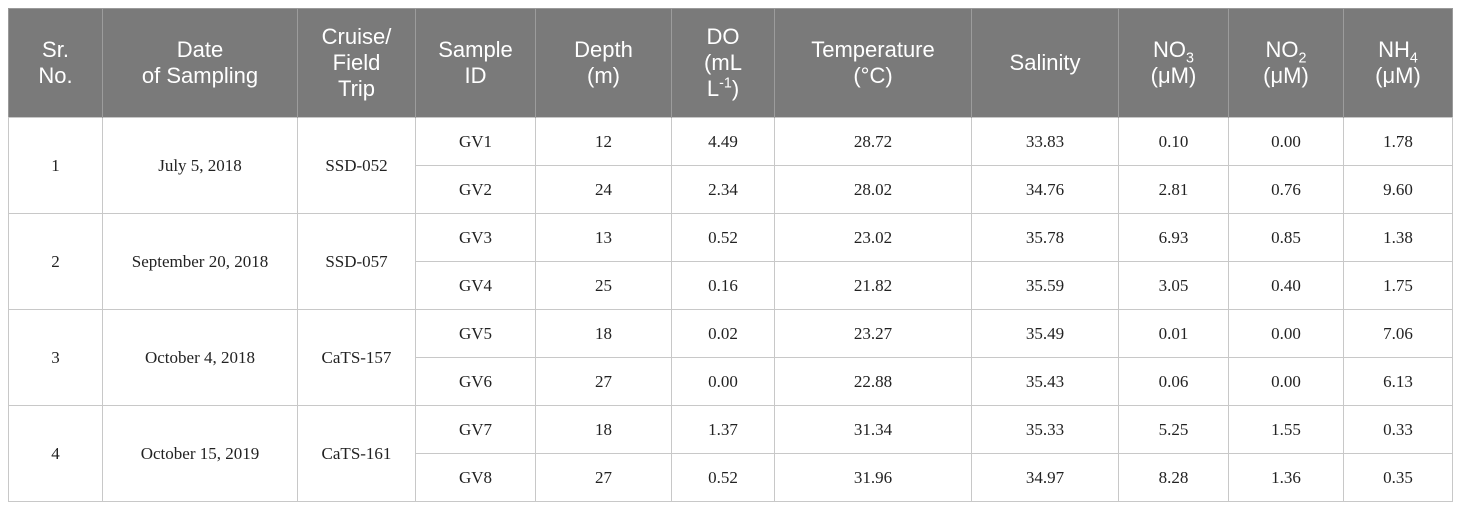 Image resolution: width=1460 pixels, height=511 pixels. I want to click on header-sr-no: Sr. No., so click(55, 63).